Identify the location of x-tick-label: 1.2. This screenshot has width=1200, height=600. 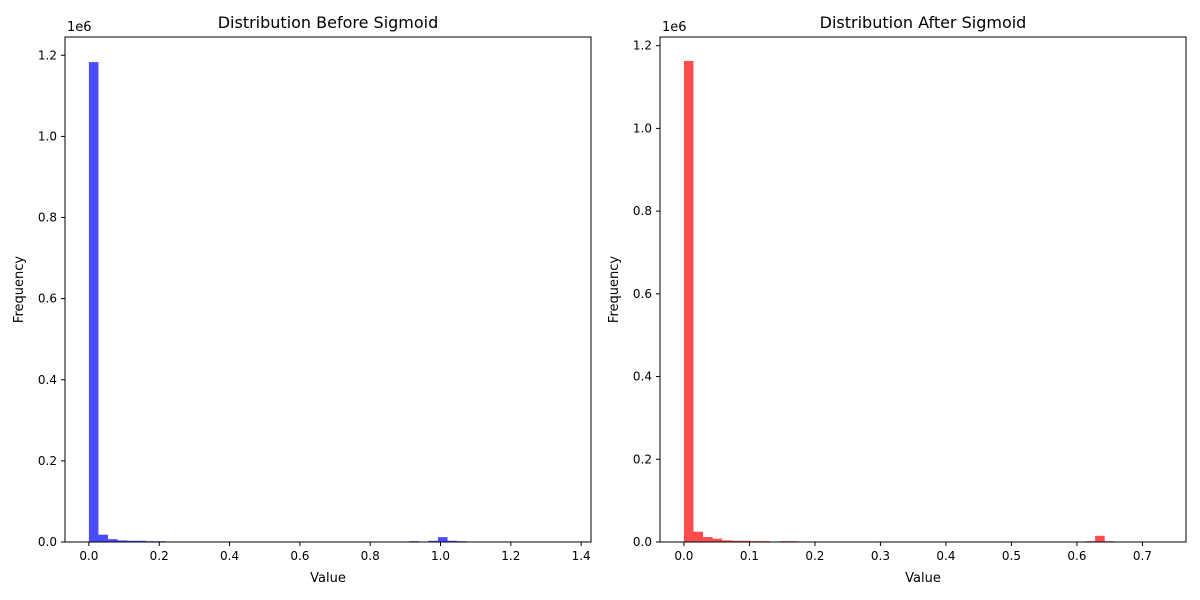
(510, 556).